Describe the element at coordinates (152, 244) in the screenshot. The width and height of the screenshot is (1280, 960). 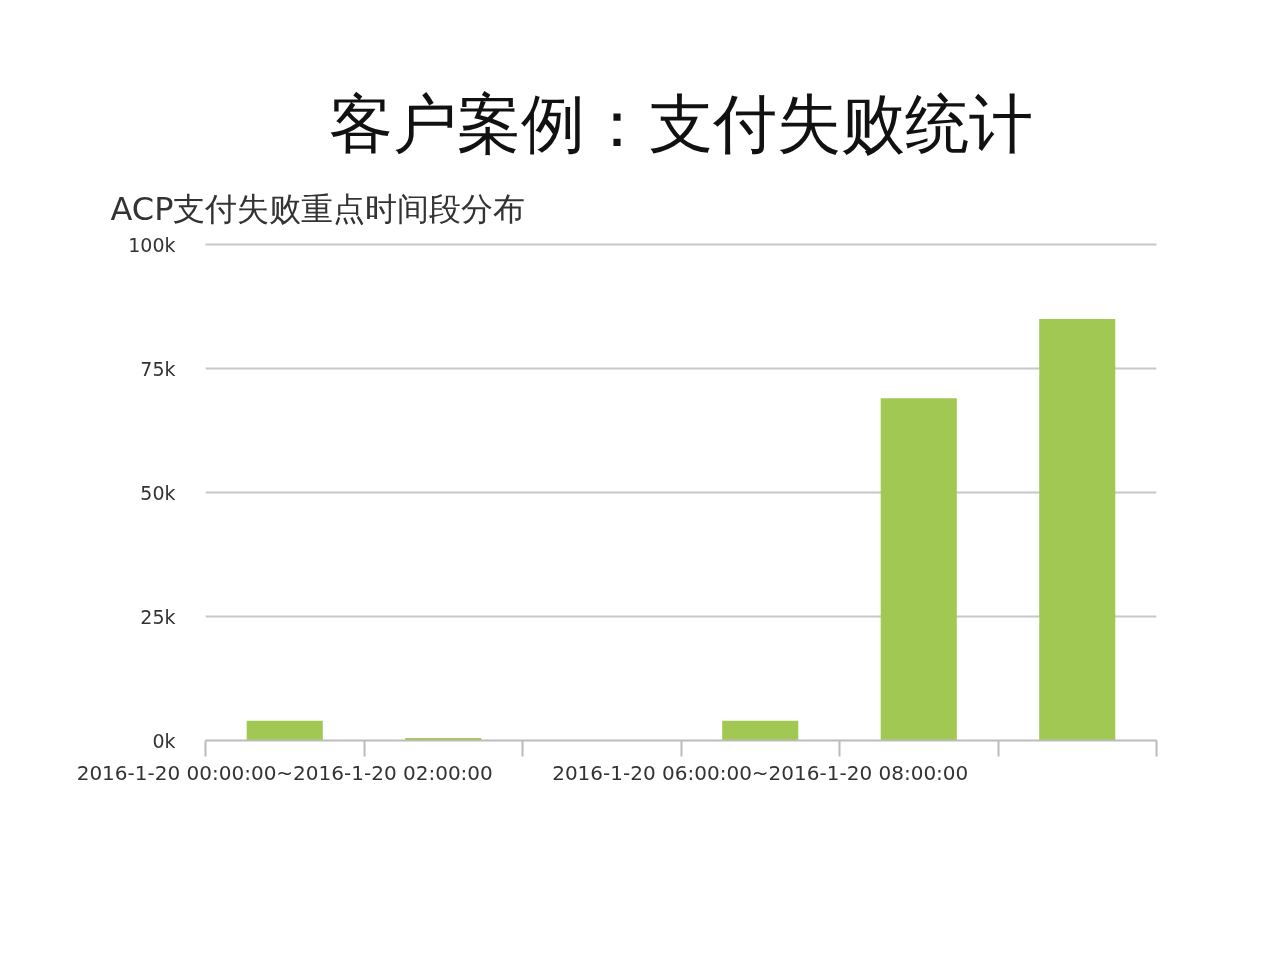
I see `y-tick-label: 100k` at that location.